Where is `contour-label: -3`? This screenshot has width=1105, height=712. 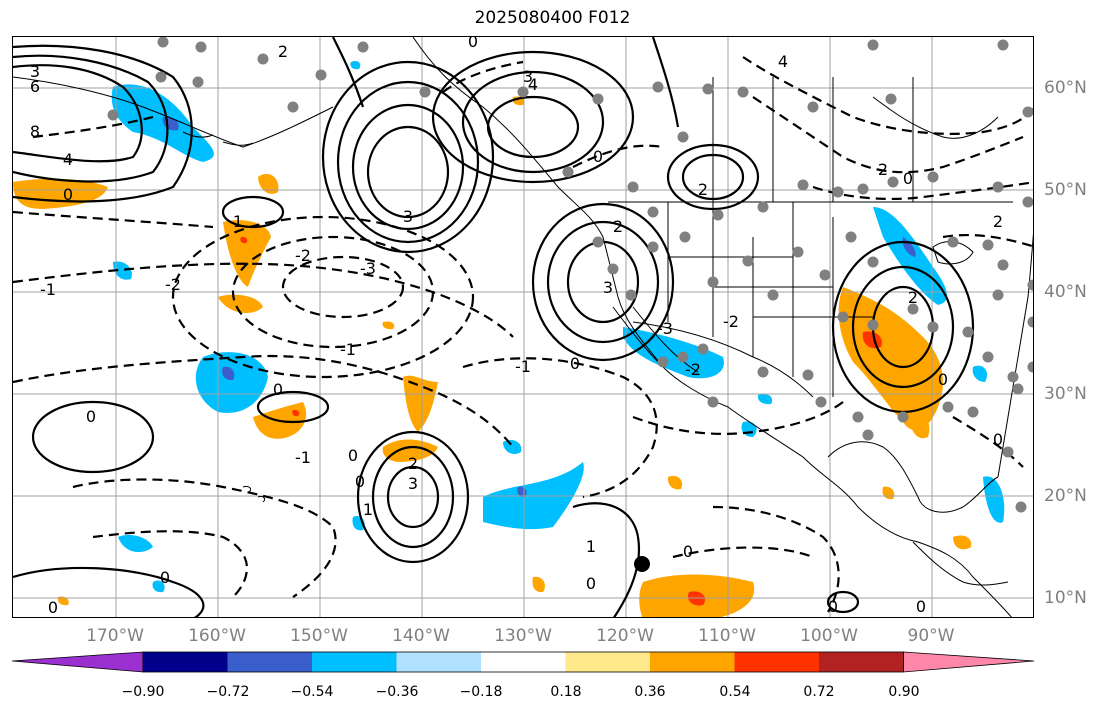
contour-label: -3 is located at coordinates (665, 328).